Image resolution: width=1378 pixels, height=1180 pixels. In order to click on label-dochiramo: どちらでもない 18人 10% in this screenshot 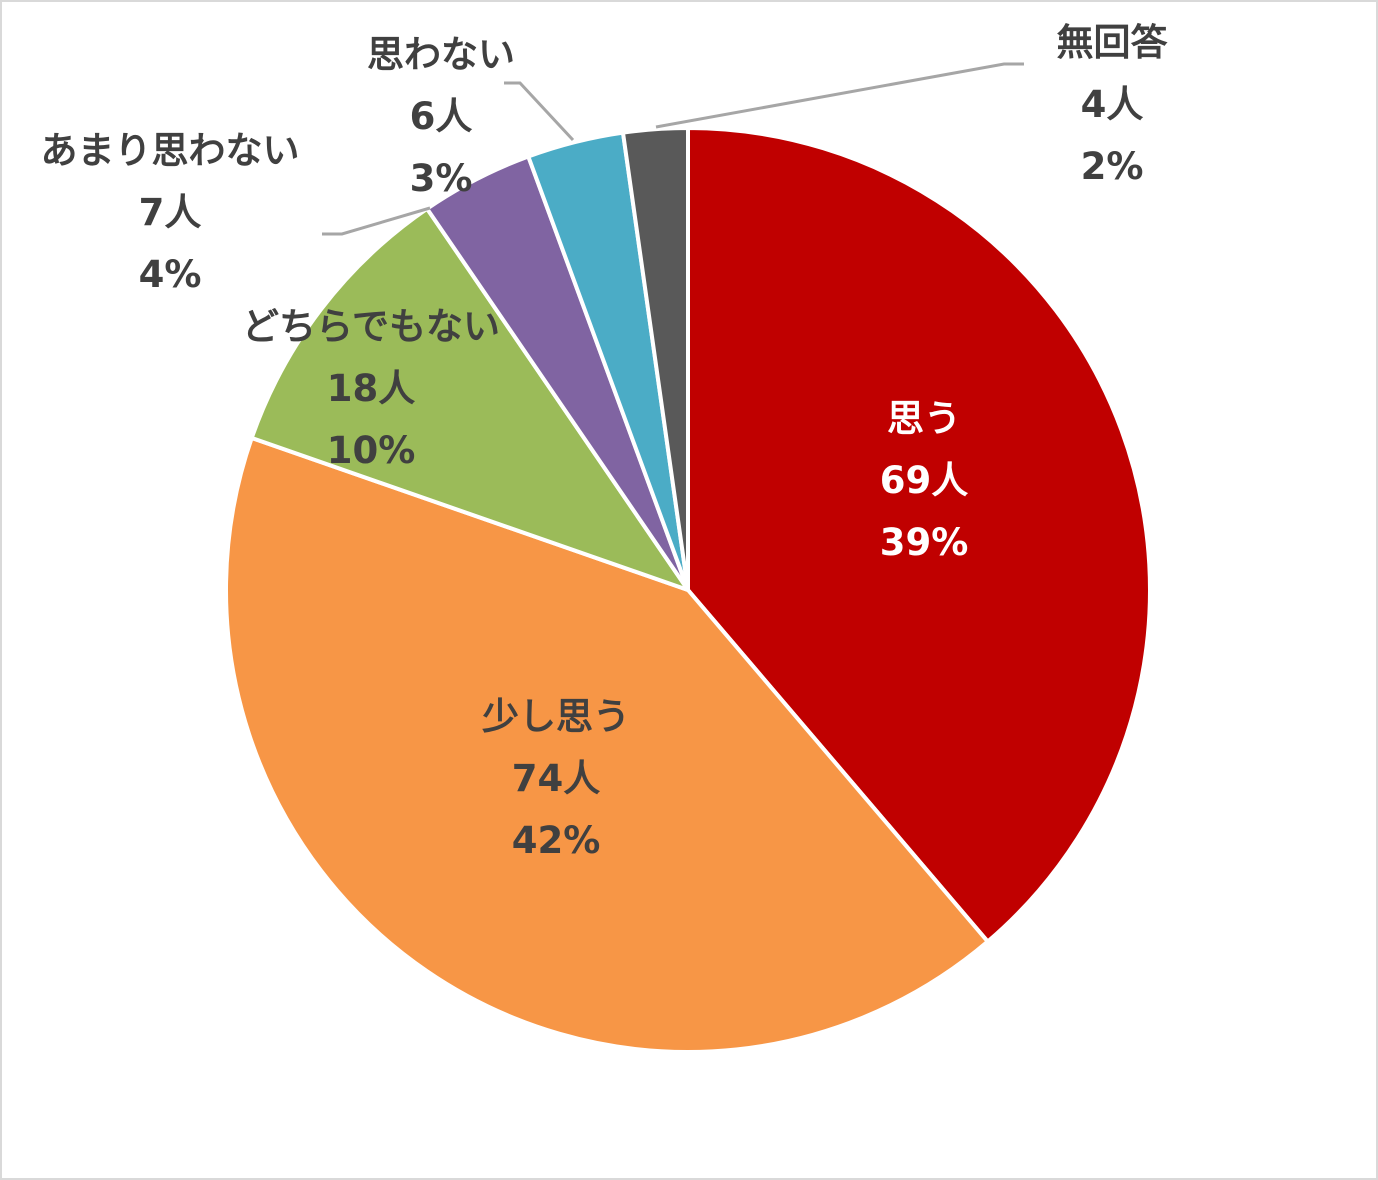, I will do `click(371, 389)`.